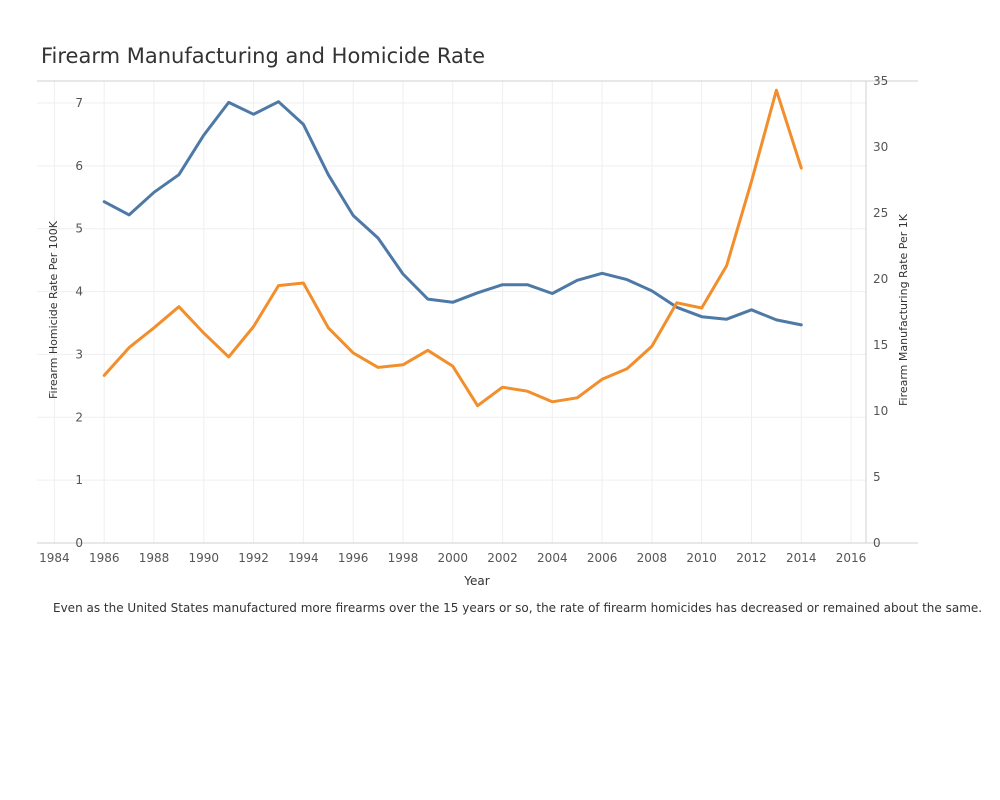 This screenshot has height=800, width=1000. I want to click on left-axis-label: Firearm Homicide Rate Per 100K, so click(53, 309).